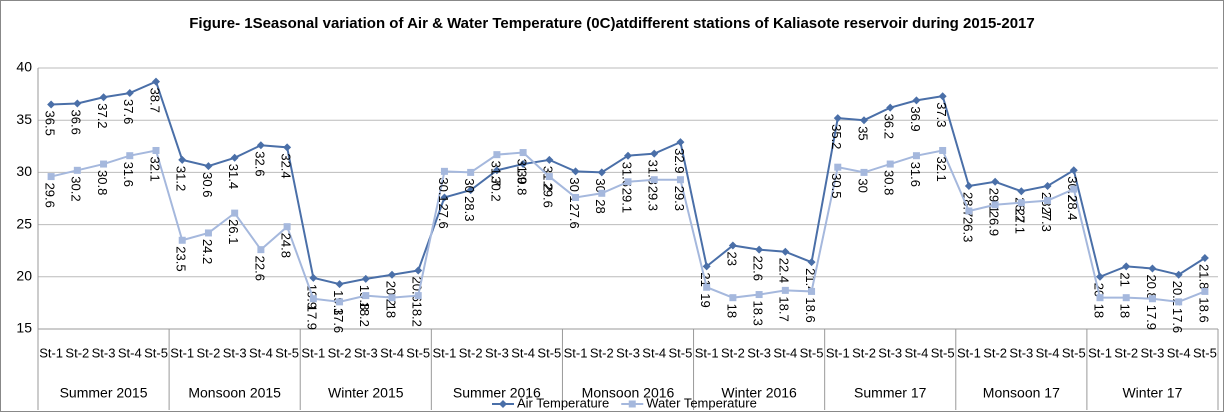 The width and height of the screenshot is (1224, 417). What do you see at coordinates (679, 160) in the screenshot?
I see `data-label: 32.9` at bounding box center [679, 160].